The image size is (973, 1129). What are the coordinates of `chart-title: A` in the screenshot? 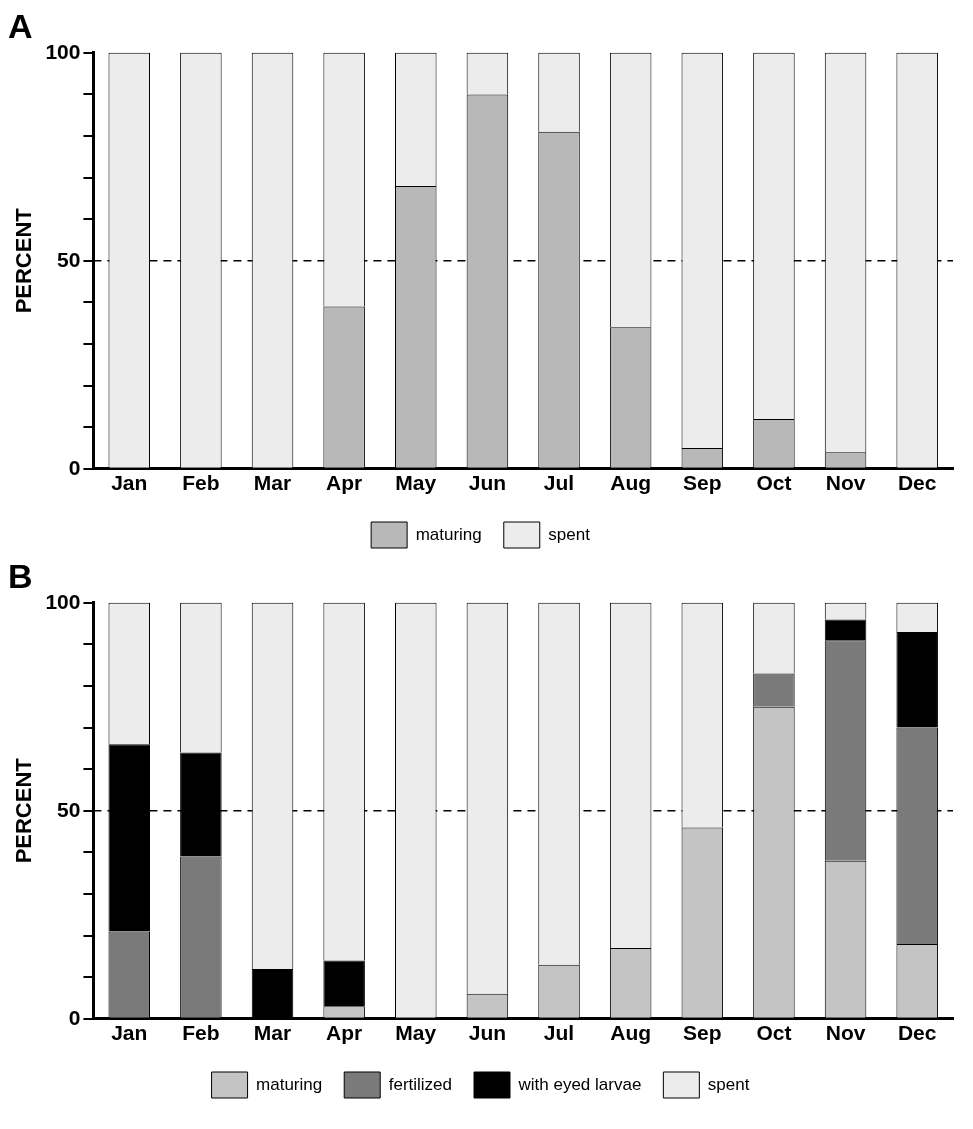 It's located at (20, 25).